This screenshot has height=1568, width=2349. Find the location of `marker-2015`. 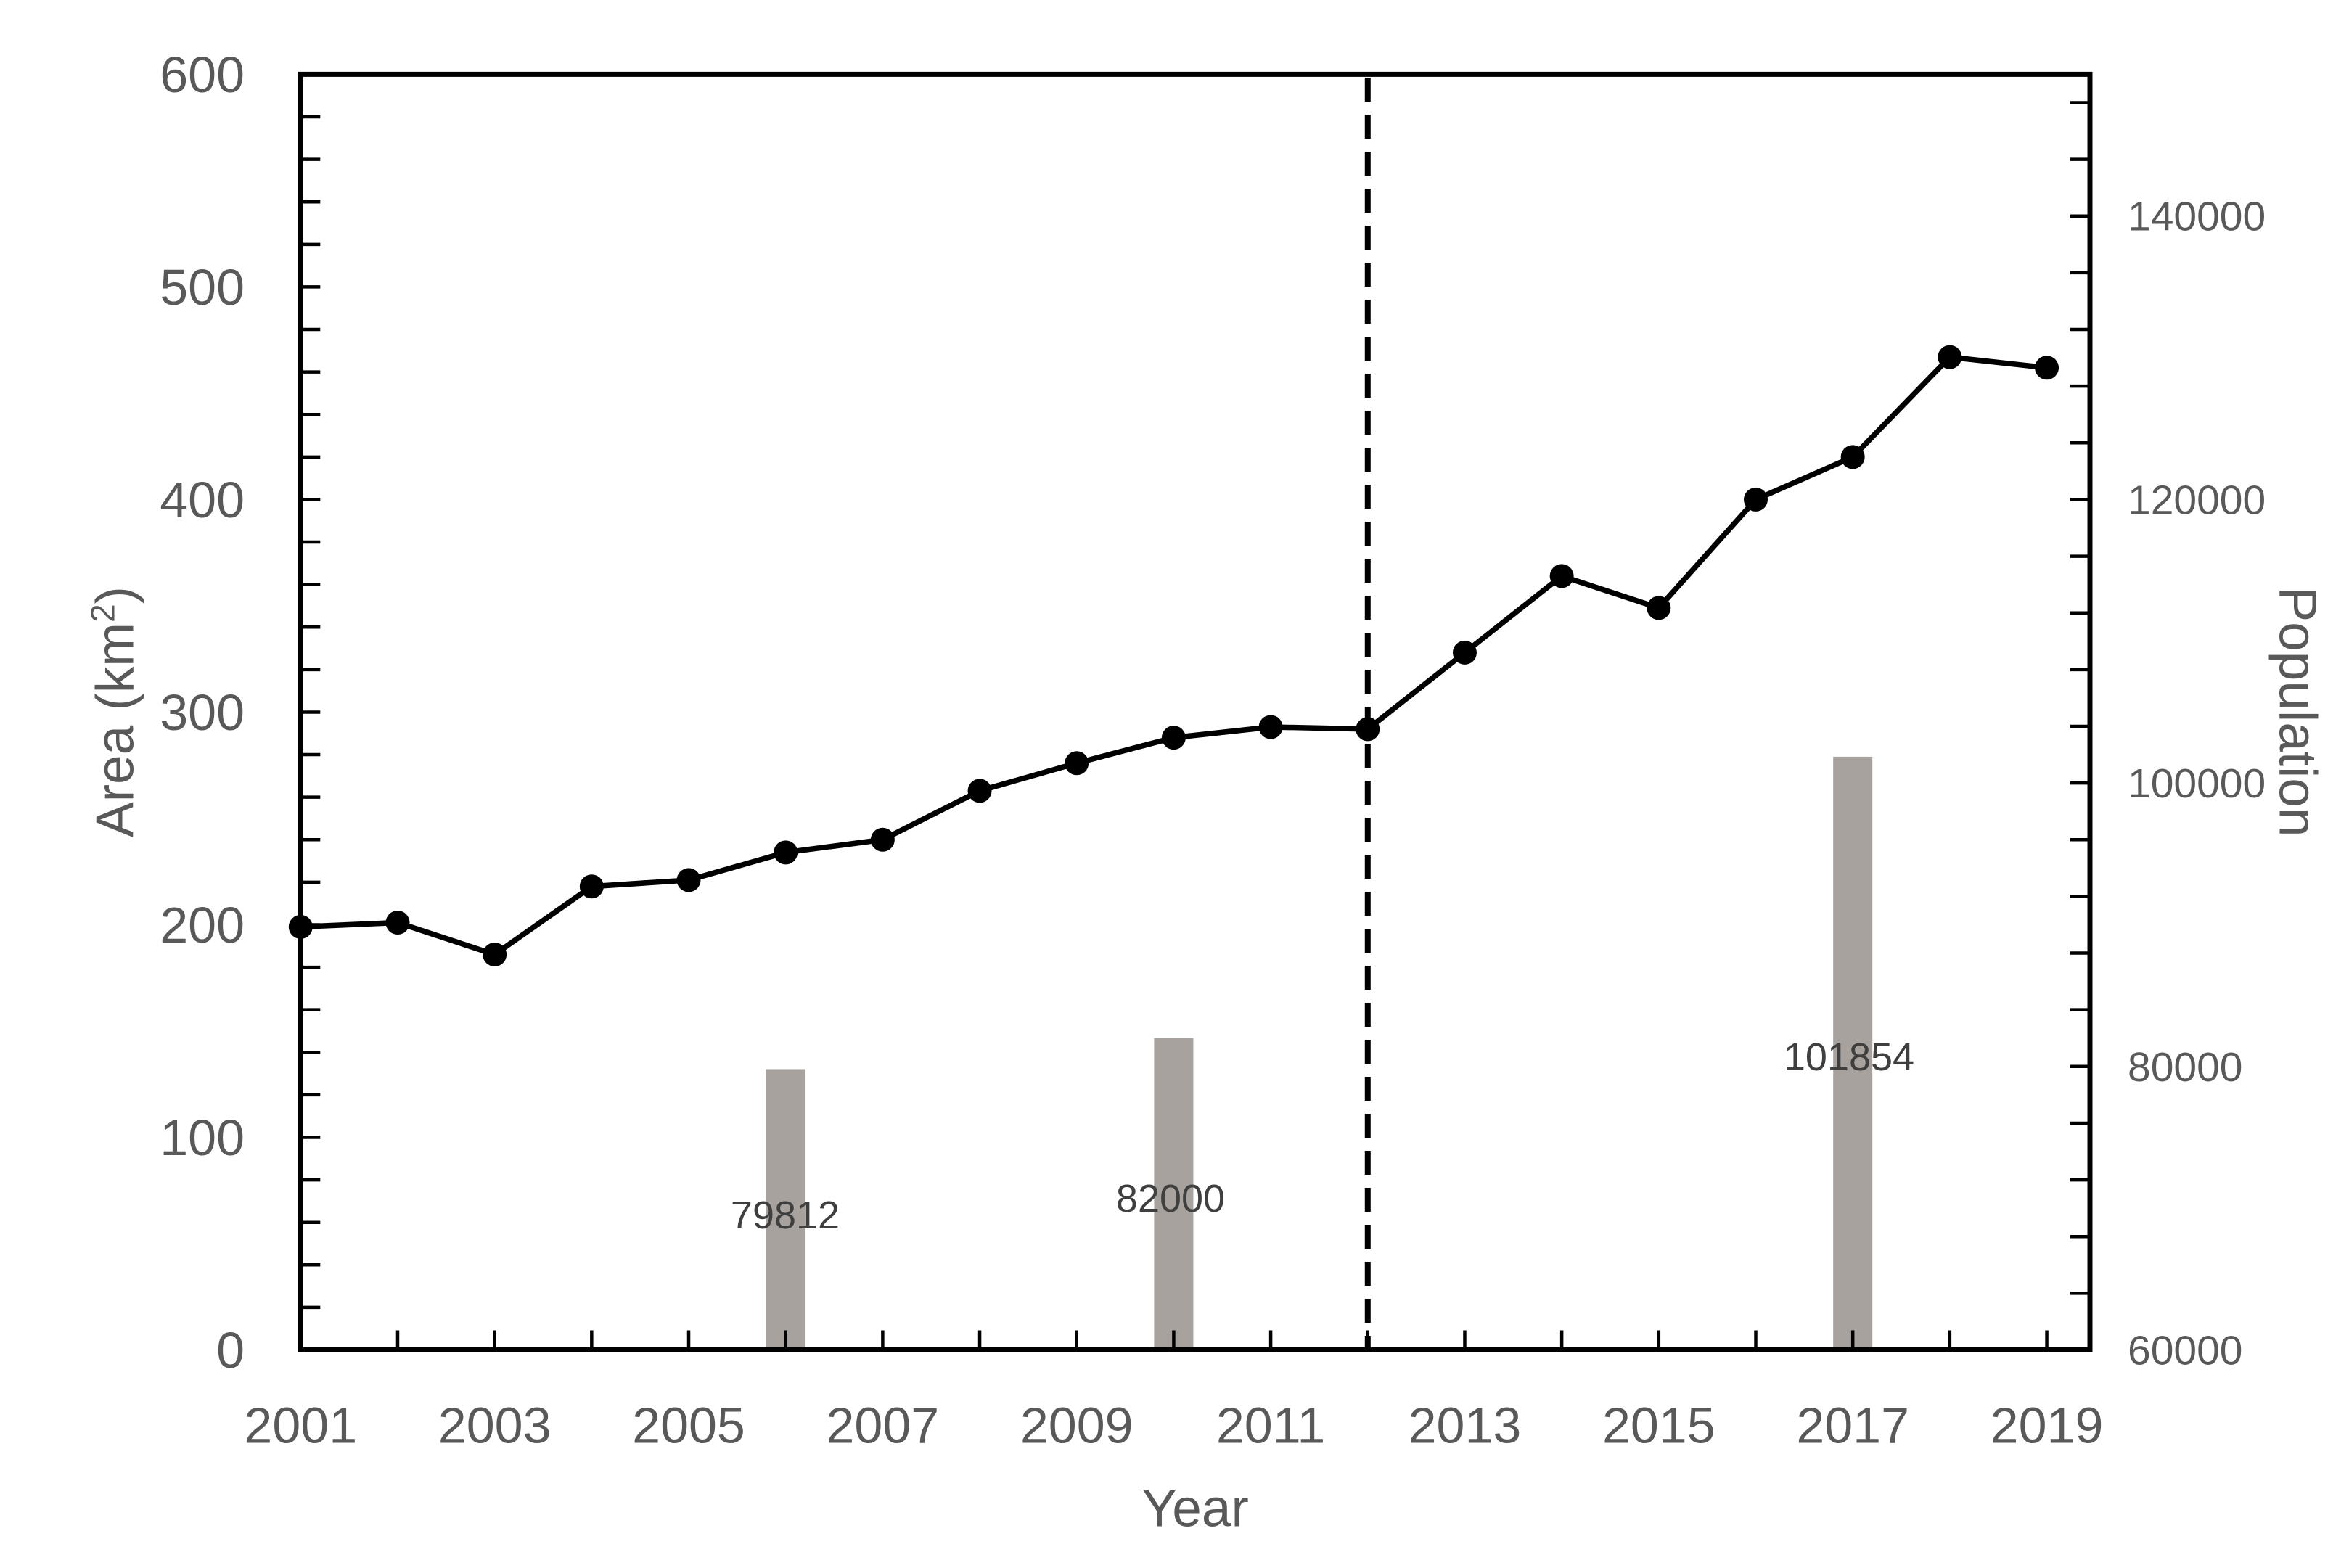

marker-2015 is located at coordinates (1659, 608).